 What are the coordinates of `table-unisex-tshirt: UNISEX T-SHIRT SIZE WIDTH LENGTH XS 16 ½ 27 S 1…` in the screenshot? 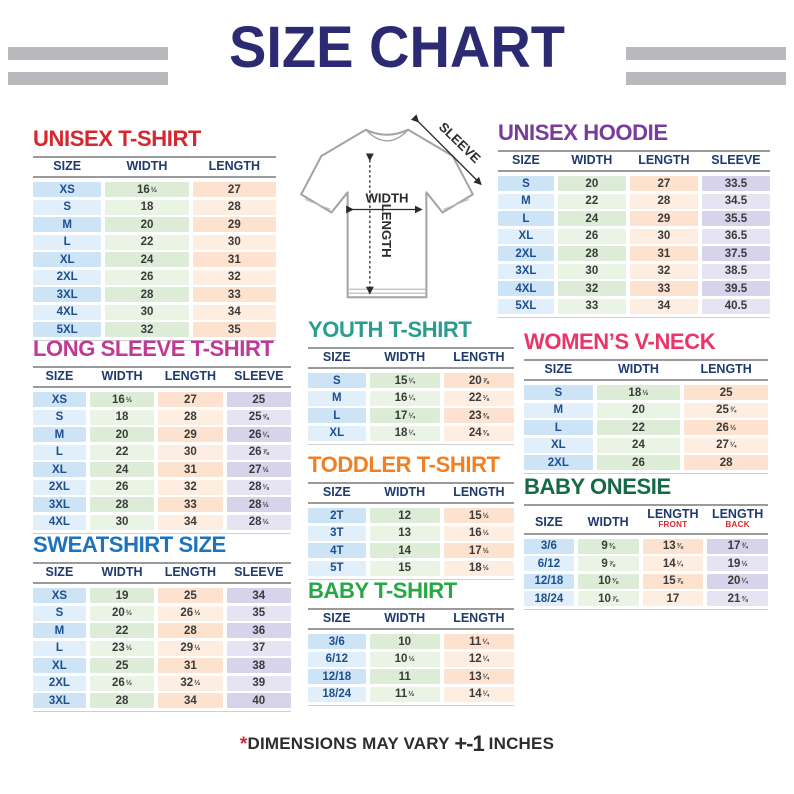 It's located at (154, 234).